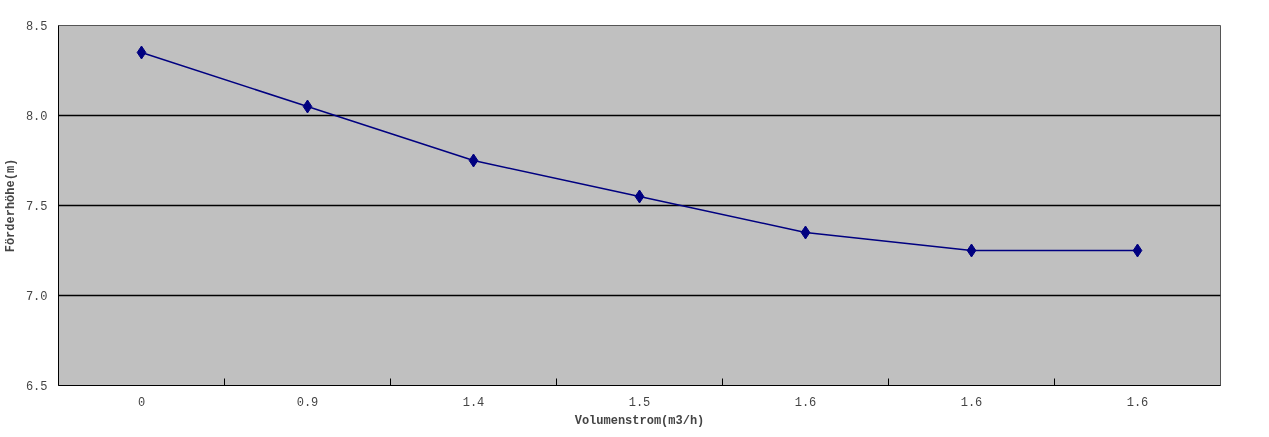  What do you see at coordinates (307, 402) in the screenshot?
I see `x-tick-label: 0.9` at bounding box center [307, 402].